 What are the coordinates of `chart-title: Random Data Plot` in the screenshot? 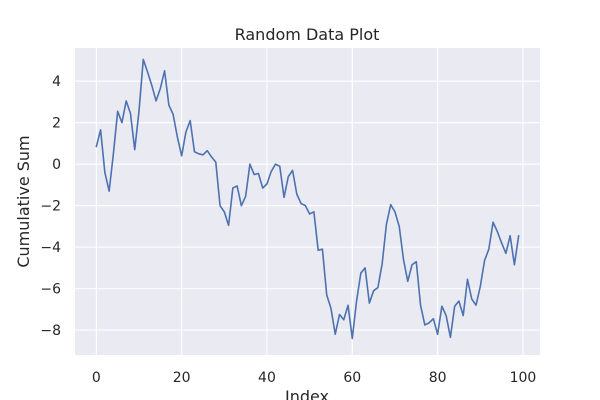 It's located at (307, 34).